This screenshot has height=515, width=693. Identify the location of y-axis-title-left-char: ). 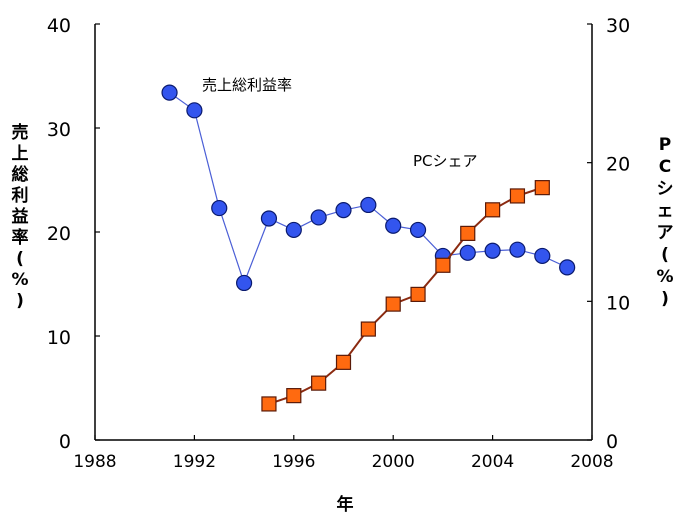
(20, 301).